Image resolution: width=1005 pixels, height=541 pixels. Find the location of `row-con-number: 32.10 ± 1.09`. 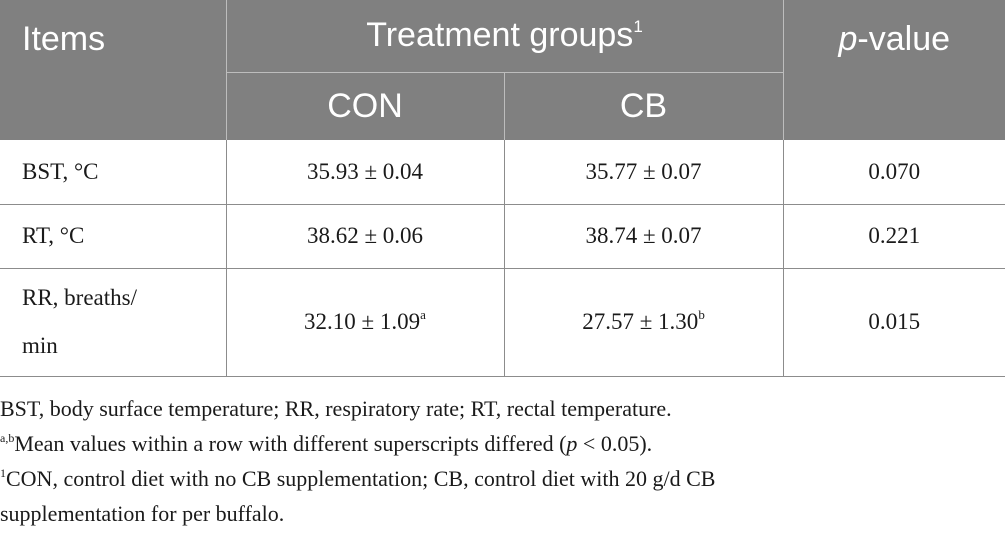

row-con-number: 32.10 ± 1.09 is located at coordinates (362, 321).